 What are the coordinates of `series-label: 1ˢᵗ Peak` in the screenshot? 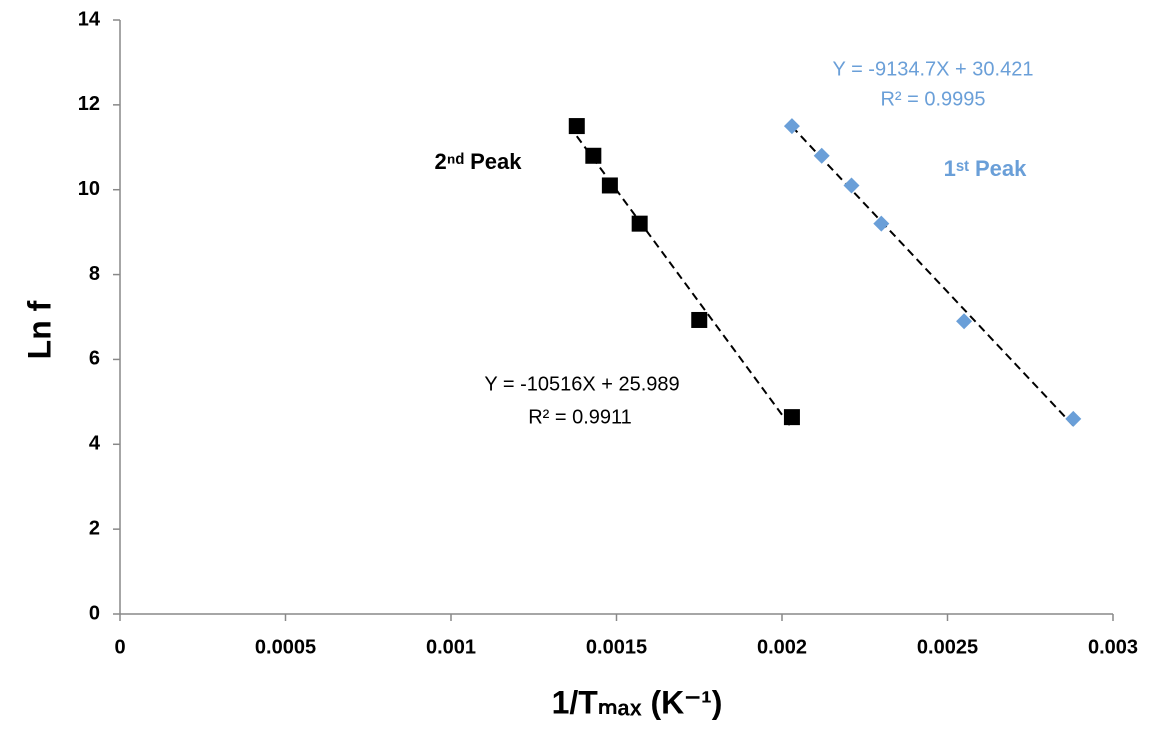 It's located at (986, 168).